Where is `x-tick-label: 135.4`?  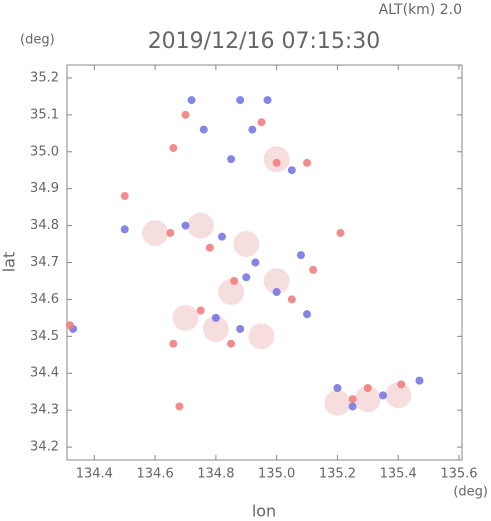
x-tick-label: 135.4 is located at coordinates (398, 474).